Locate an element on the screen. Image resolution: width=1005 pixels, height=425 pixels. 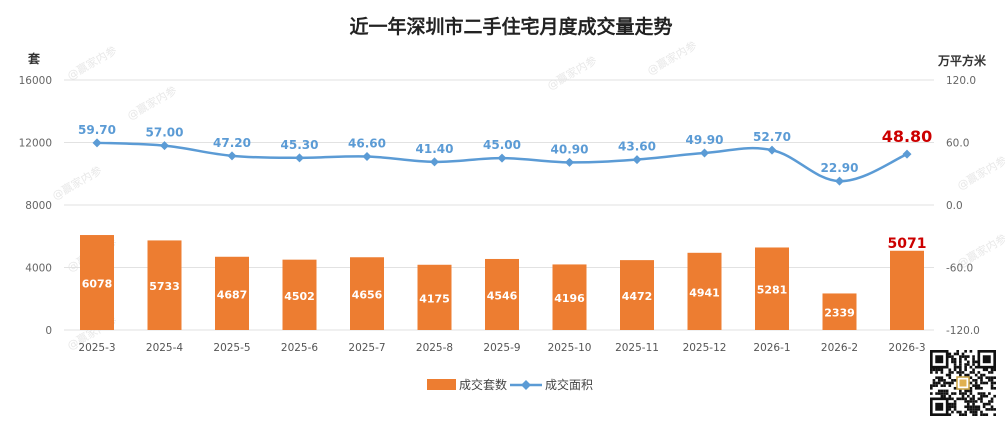
bar-value-label: 4196 is located at coordinates (569, 298).